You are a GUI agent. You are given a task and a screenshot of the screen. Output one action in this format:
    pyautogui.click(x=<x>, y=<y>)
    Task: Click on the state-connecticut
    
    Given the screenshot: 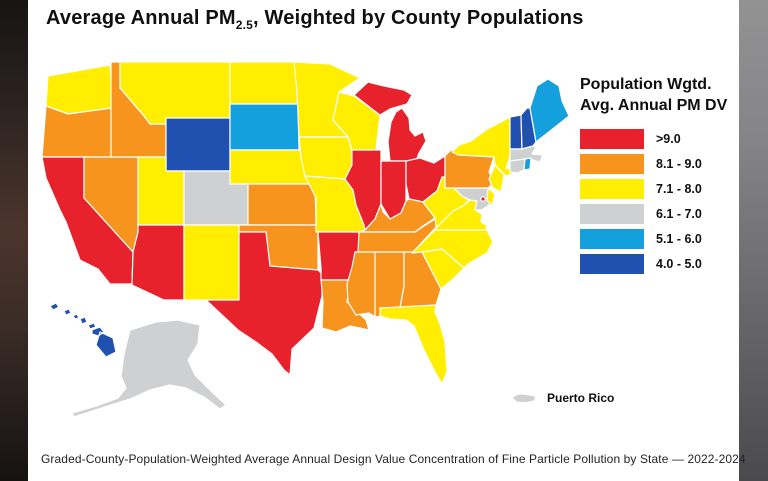 What is the action you would take?
    pyautogui.click(x=517, y=166)
    